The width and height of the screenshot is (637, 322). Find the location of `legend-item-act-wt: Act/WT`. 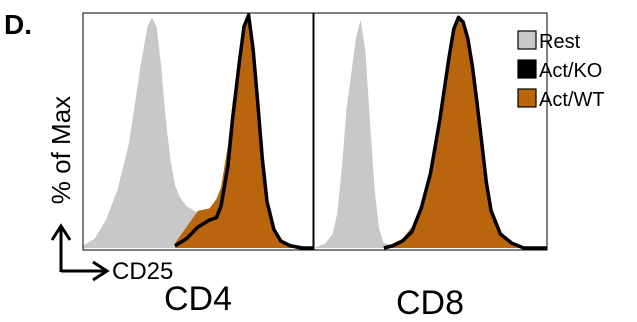

legend-item-act-wt: Act/WT is located at coordinates (561, 99).